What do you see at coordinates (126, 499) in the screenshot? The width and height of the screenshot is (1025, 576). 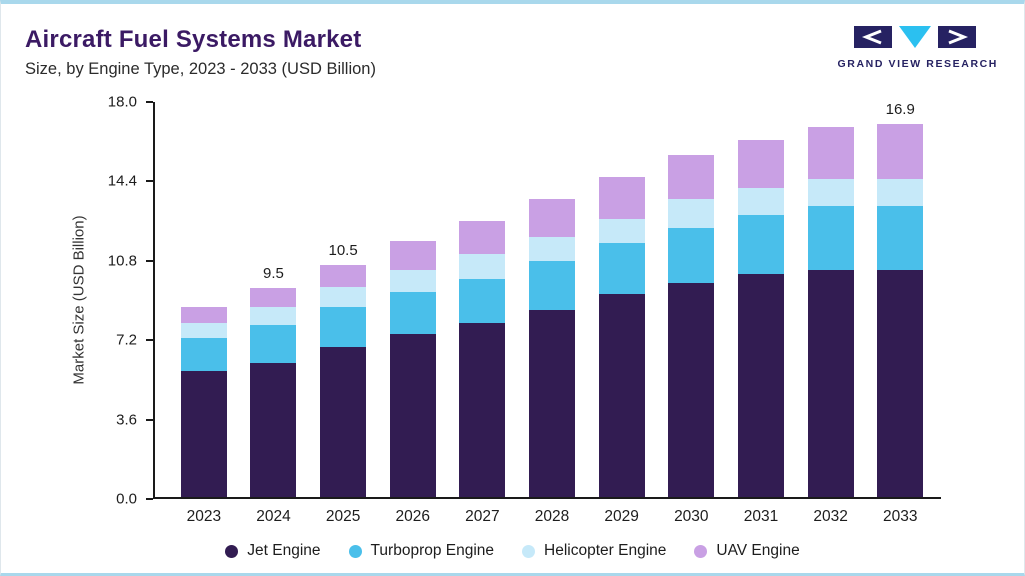 I see `y-tick-label: 0.0` at bounding box center [126, 499].